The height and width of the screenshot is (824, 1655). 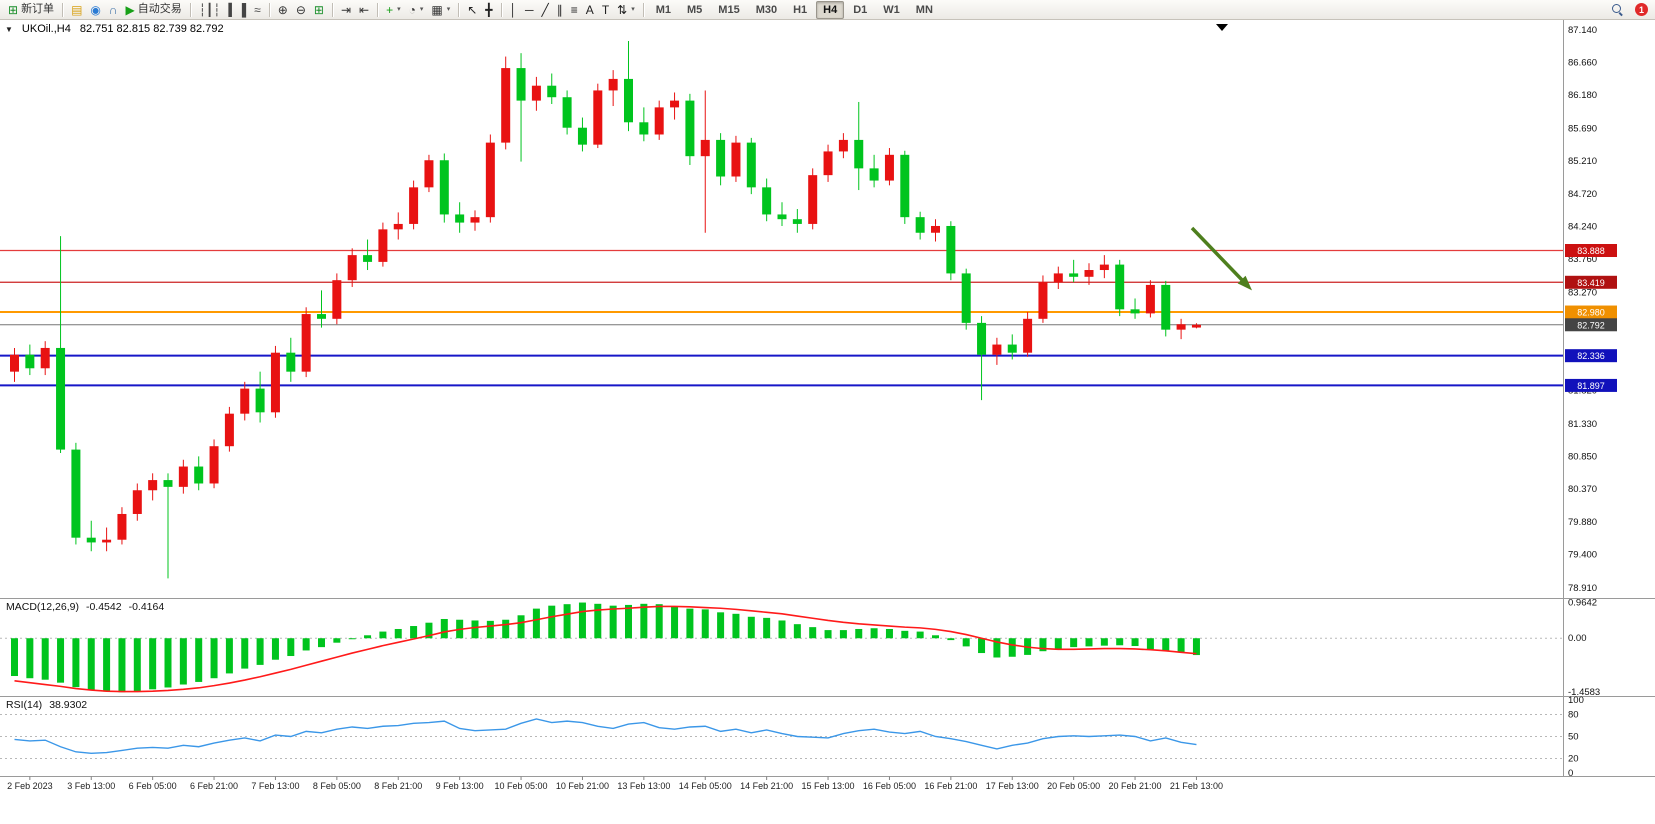 What do you see at coordinates (103, 607) in the screenshot?
I see `macd-main-value: -0.4542` at bounding box center [103, 607].